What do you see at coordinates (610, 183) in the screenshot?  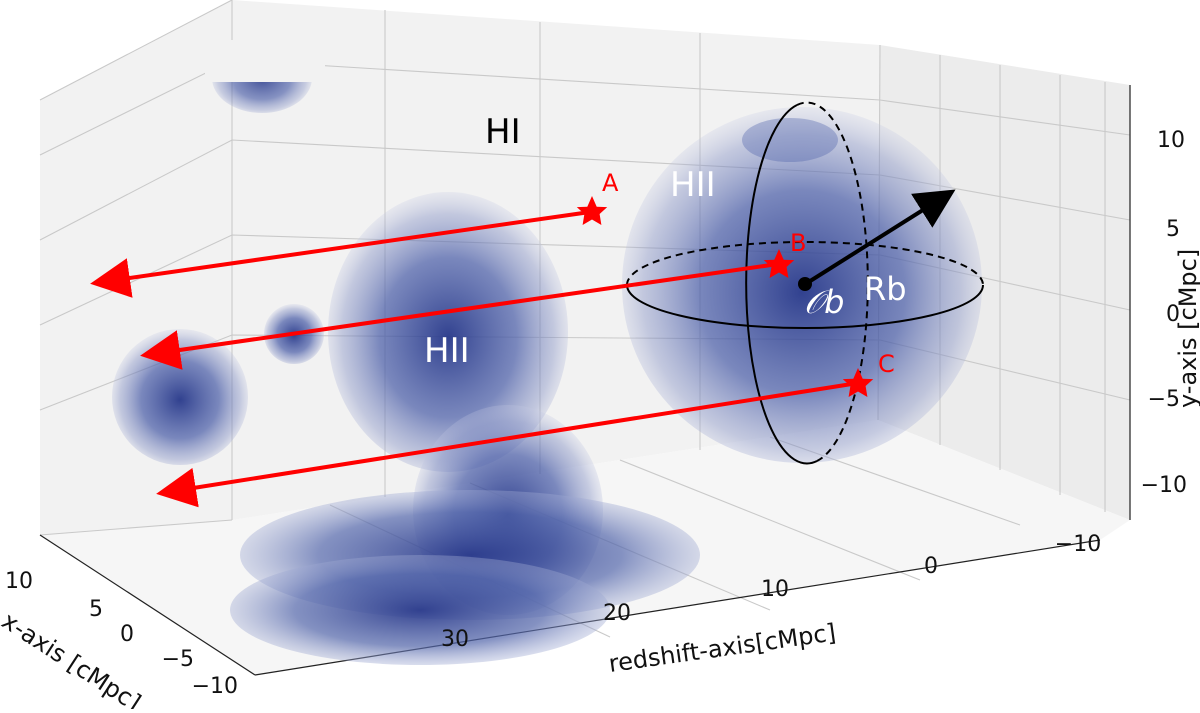 I see `label-point-a: A` at bounding box center [610, 183].